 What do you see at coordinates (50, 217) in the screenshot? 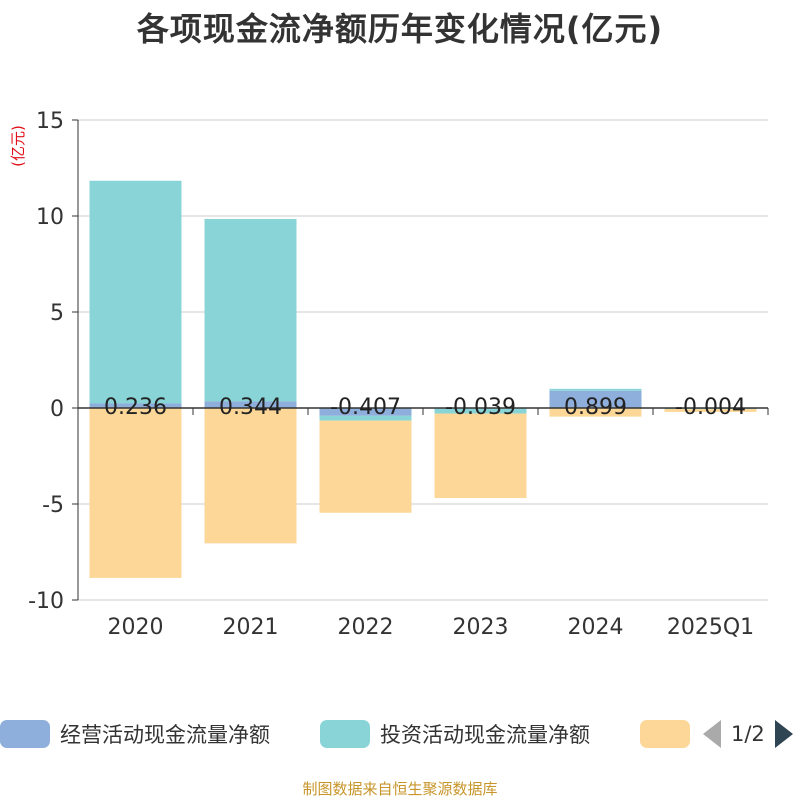
I see `y-tick-label: 10` at bounding box center [50, 217].